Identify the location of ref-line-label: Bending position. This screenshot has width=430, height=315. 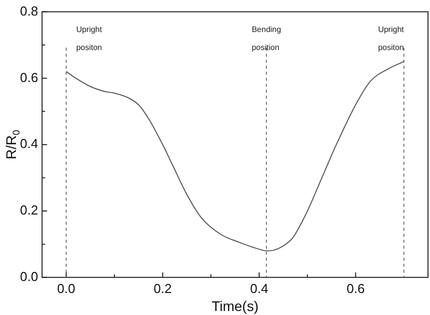
(267, 38).